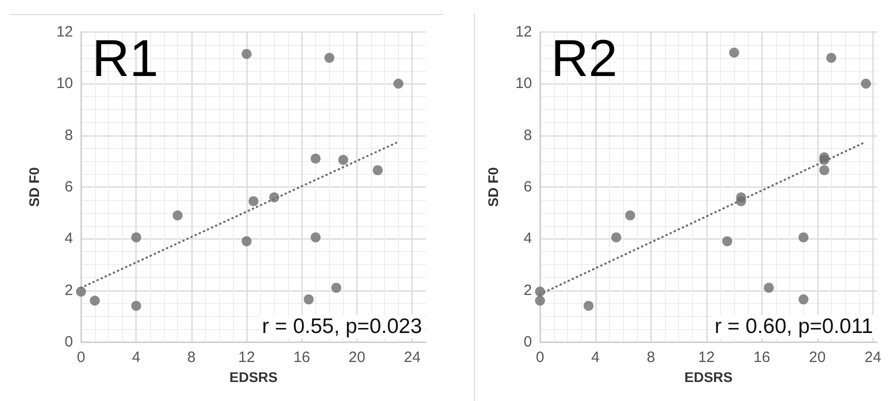  Describe the element at coordinates (584, 59) in the screenshot. I see `chart-title: R2` at that location.